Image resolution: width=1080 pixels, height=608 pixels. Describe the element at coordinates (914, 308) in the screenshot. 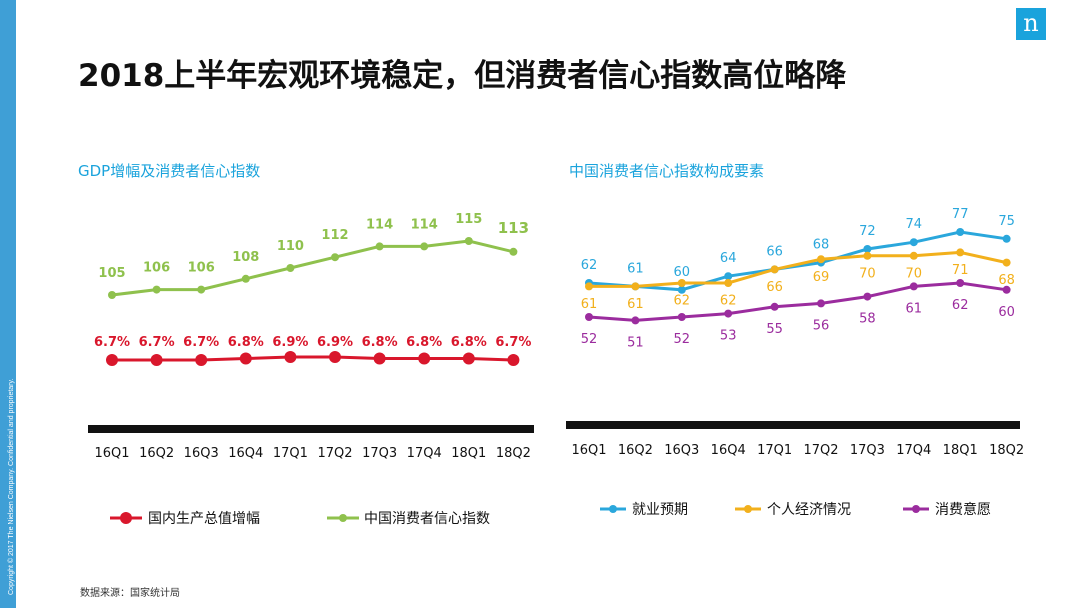

I see `spending-data-label: 61` at that location.